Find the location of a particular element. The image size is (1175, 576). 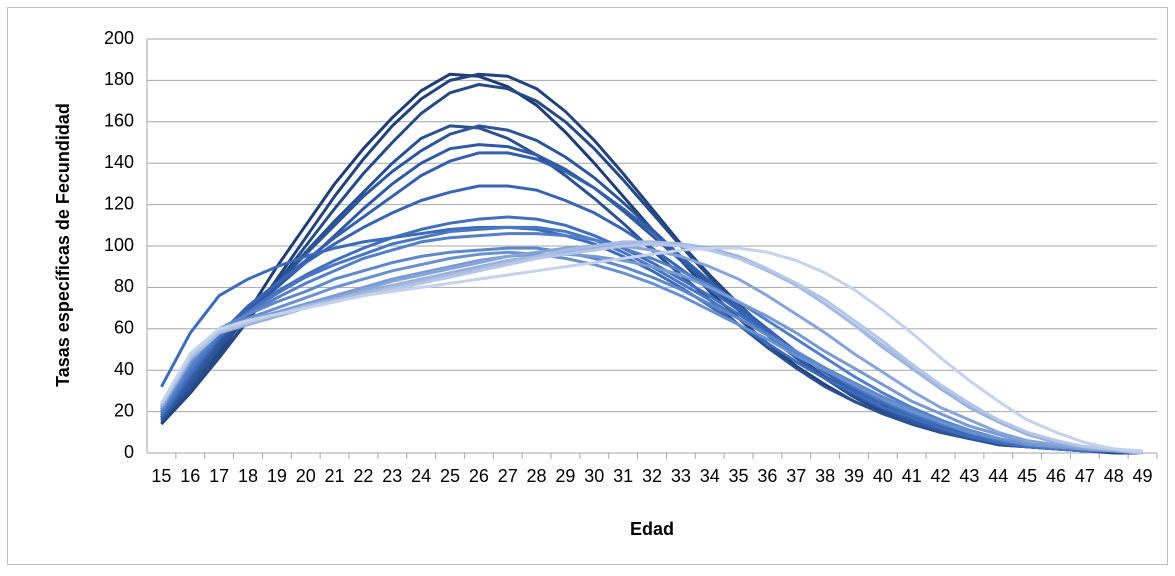

x-tick-label: 37 is located at coordinates (796, 476).